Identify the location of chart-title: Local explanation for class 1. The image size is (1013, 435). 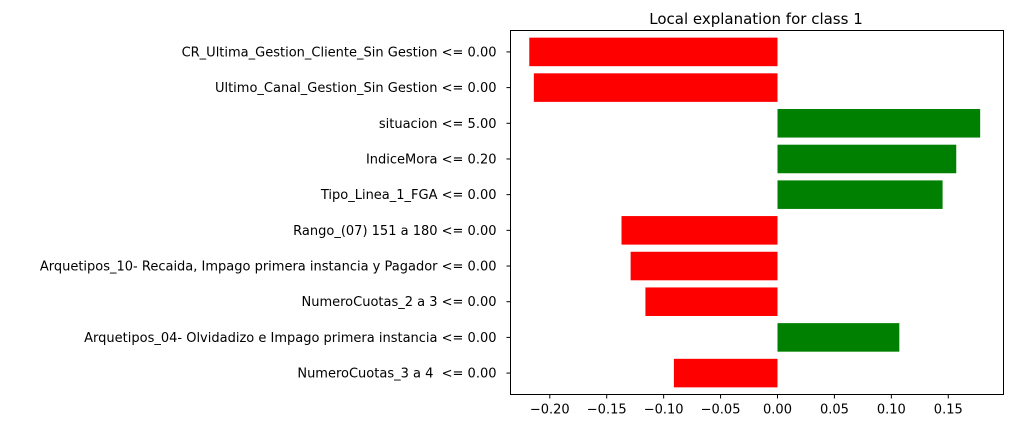
(756, 19).